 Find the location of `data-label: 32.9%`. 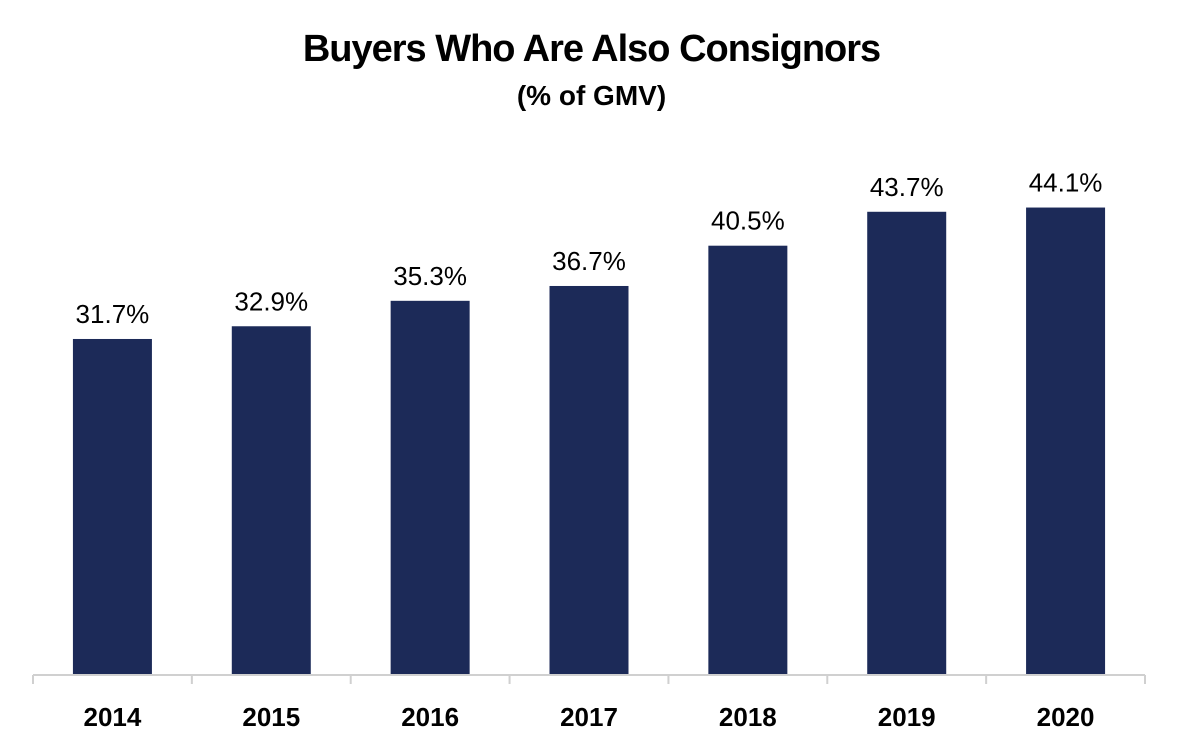

data-label: 32.9% is located at coordinates (271, 301).